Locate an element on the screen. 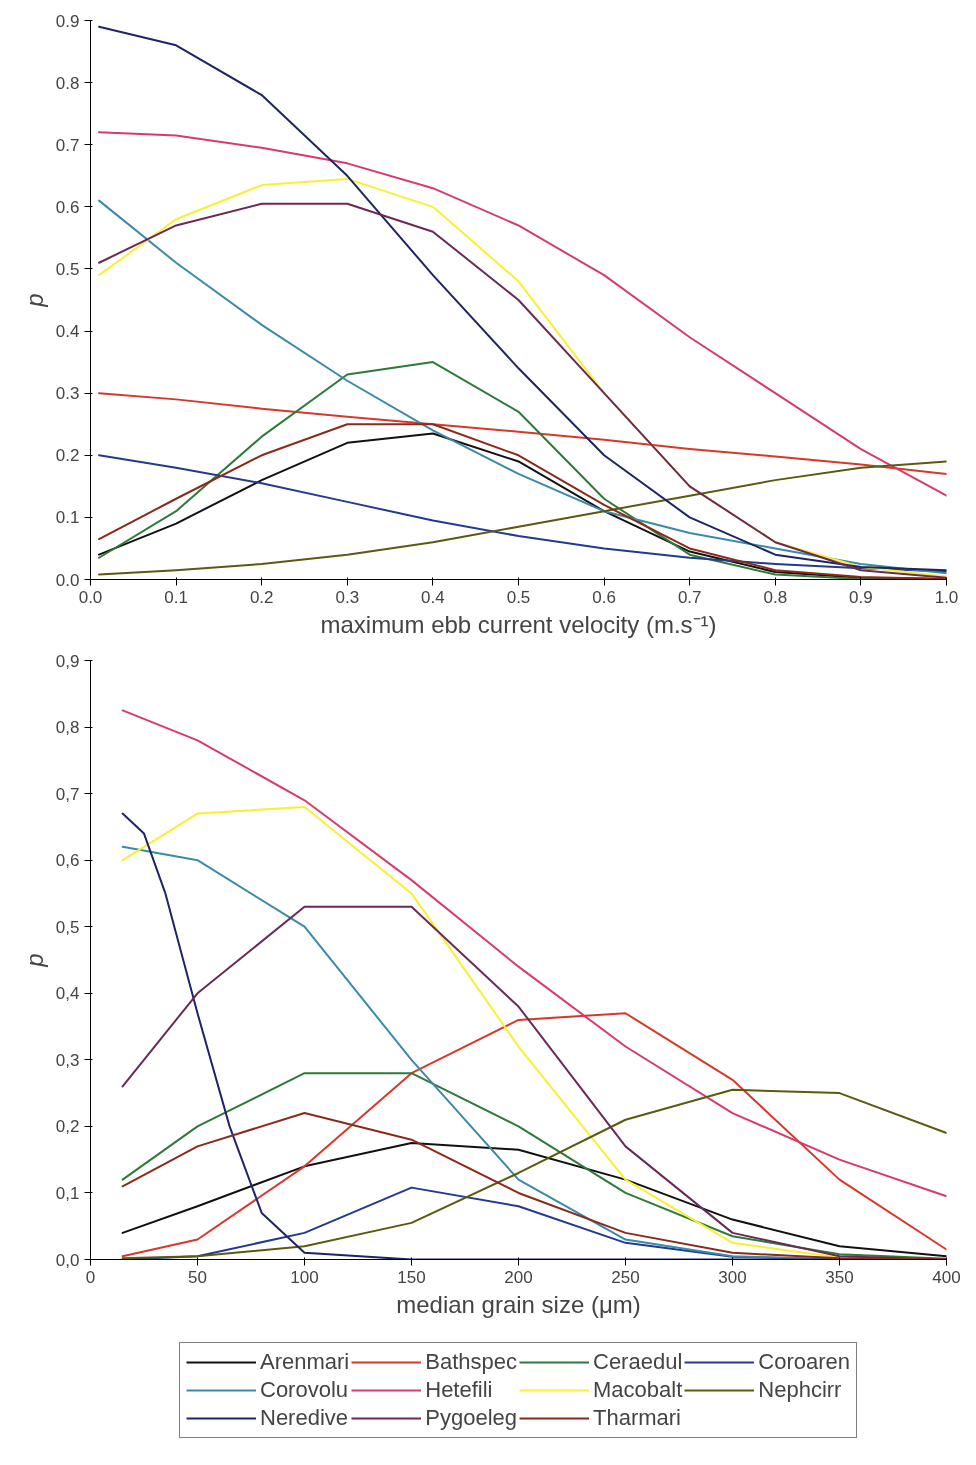 This screenshot has height=1465, width=976. legend-label: Coroaren is located at coordinates (804, 1362).